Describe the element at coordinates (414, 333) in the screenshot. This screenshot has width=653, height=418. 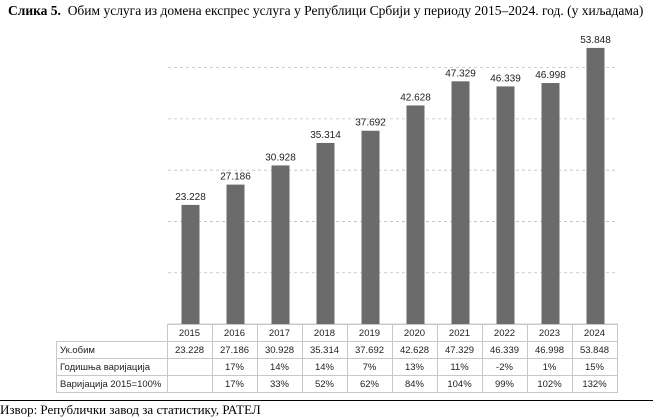
I see `table-header-2020: 2020` at that location.